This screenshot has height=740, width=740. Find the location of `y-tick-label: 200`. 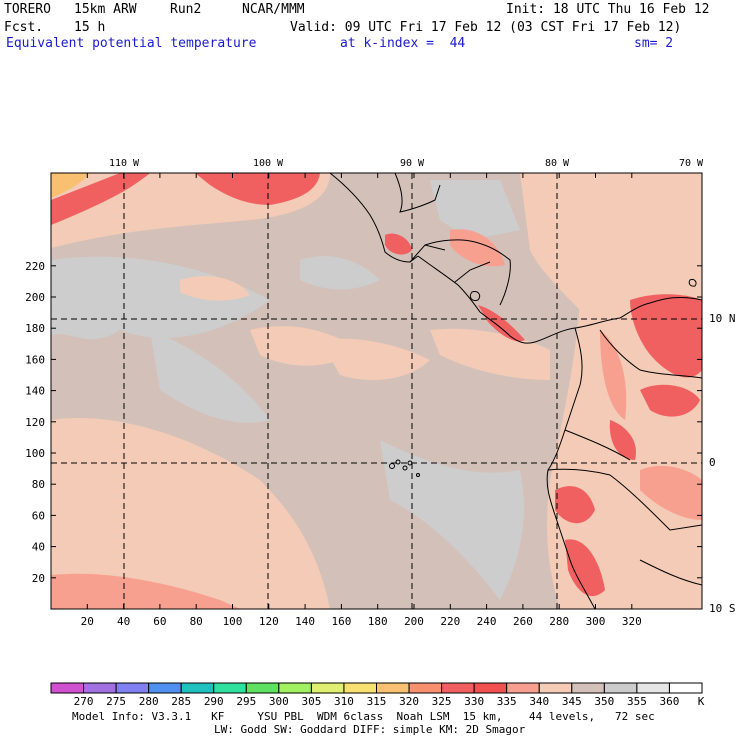

y-tick-label: 200 is located at coordinates (35, 297).